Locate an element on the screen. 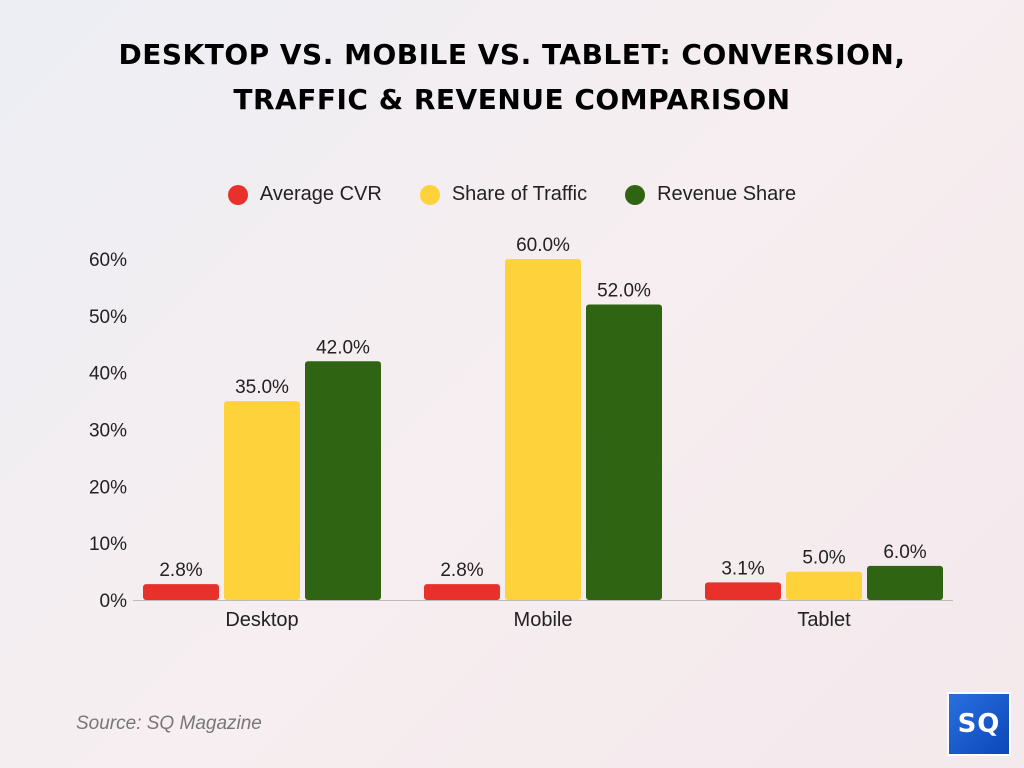  sq-logo: SQ is located at coordinates (979, 724).